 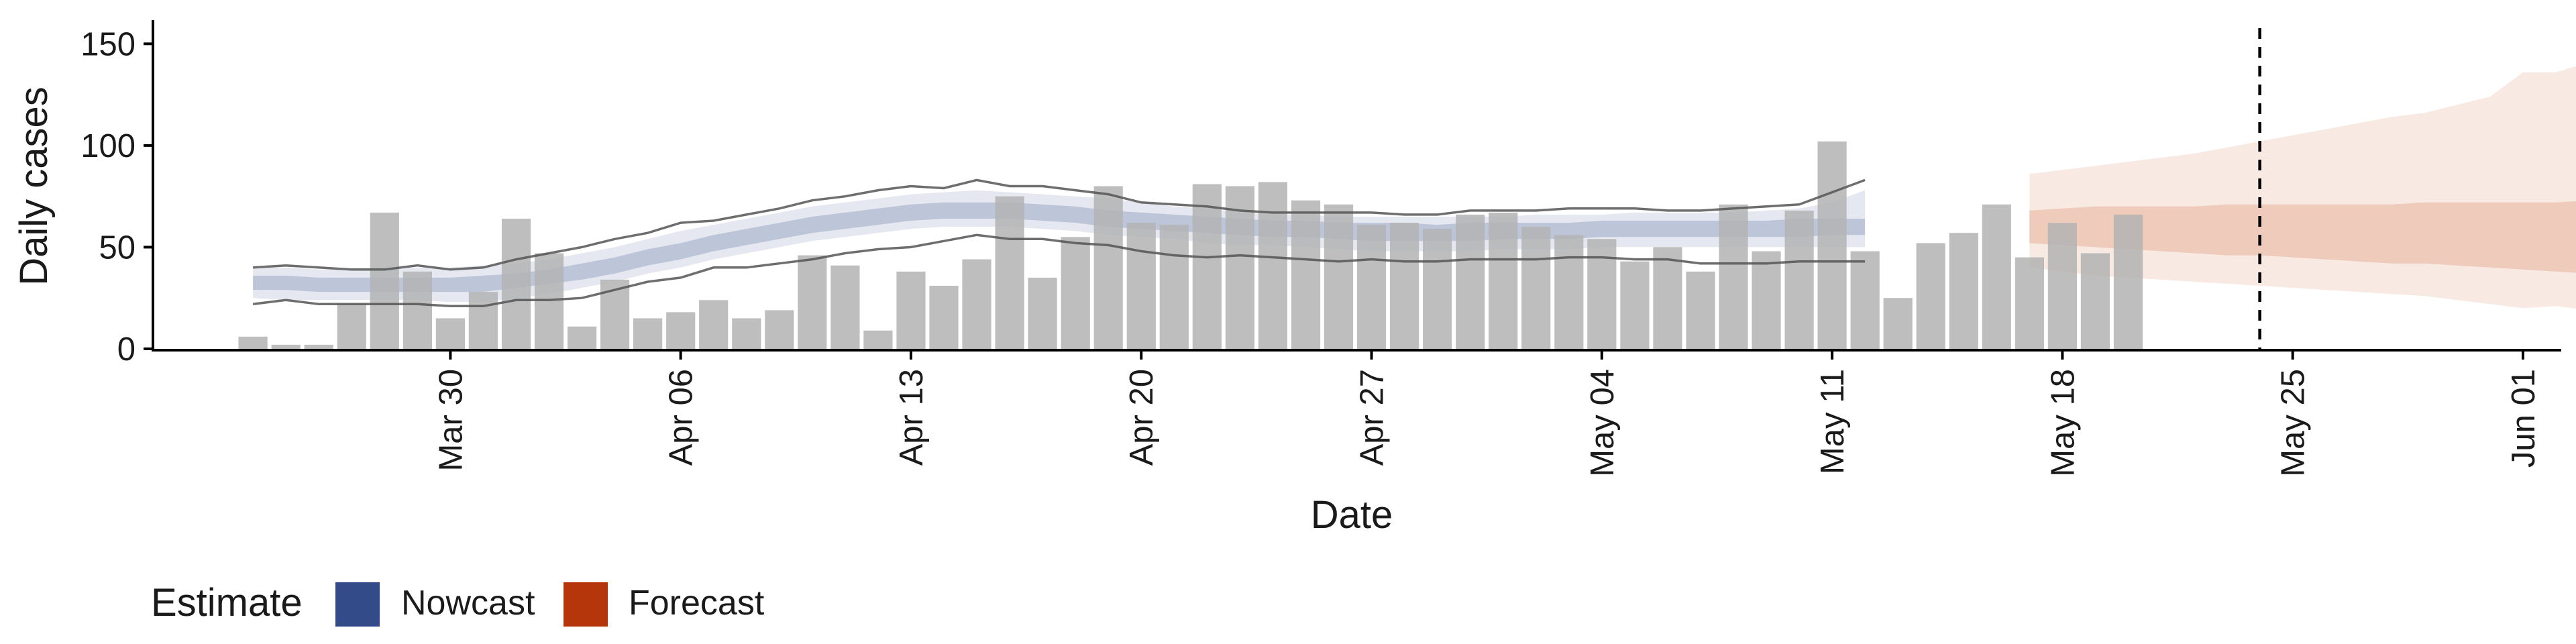 I want to click on lower-bound-line, so click(x=1059, y=270).